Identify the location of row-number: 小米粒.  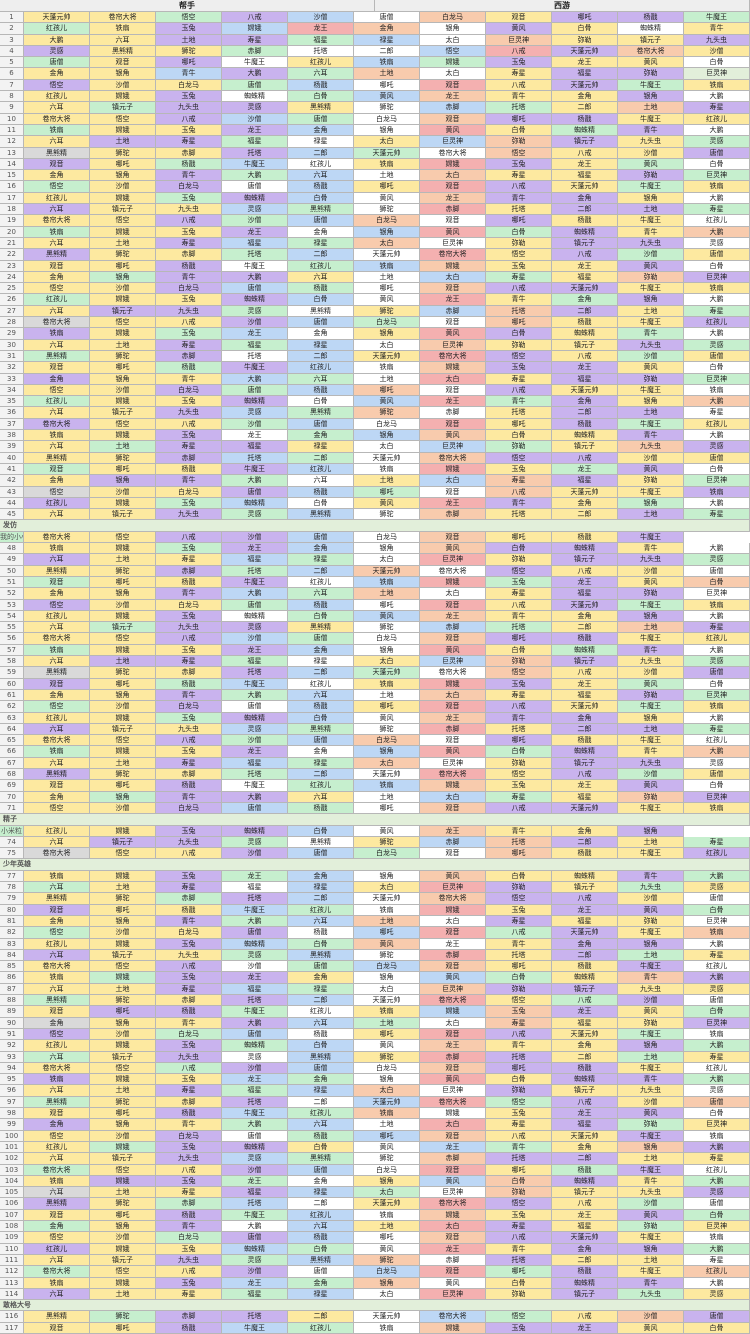
(12, 831).